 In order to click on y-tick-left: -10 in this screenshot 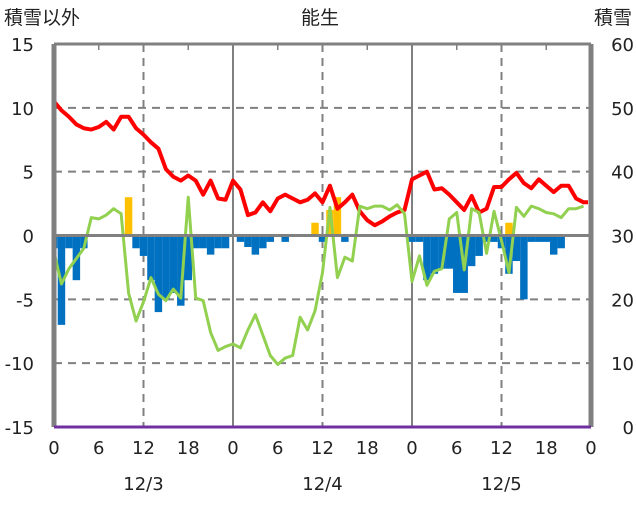, I will do `click(19, 364)`.